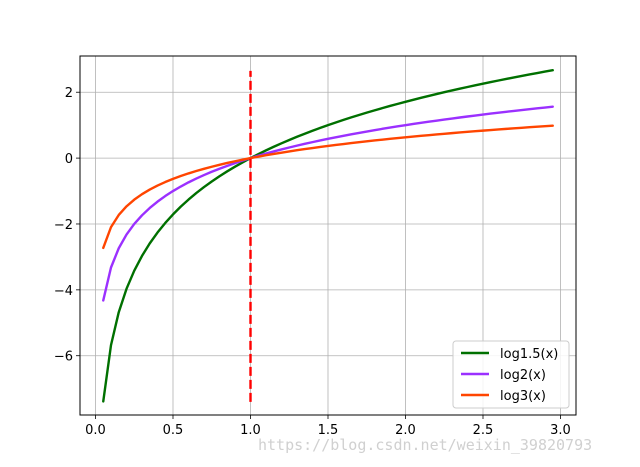 This screenshot has width=640, height=467. I want to click on legend-label: log1.5(x), so click(529, 354).